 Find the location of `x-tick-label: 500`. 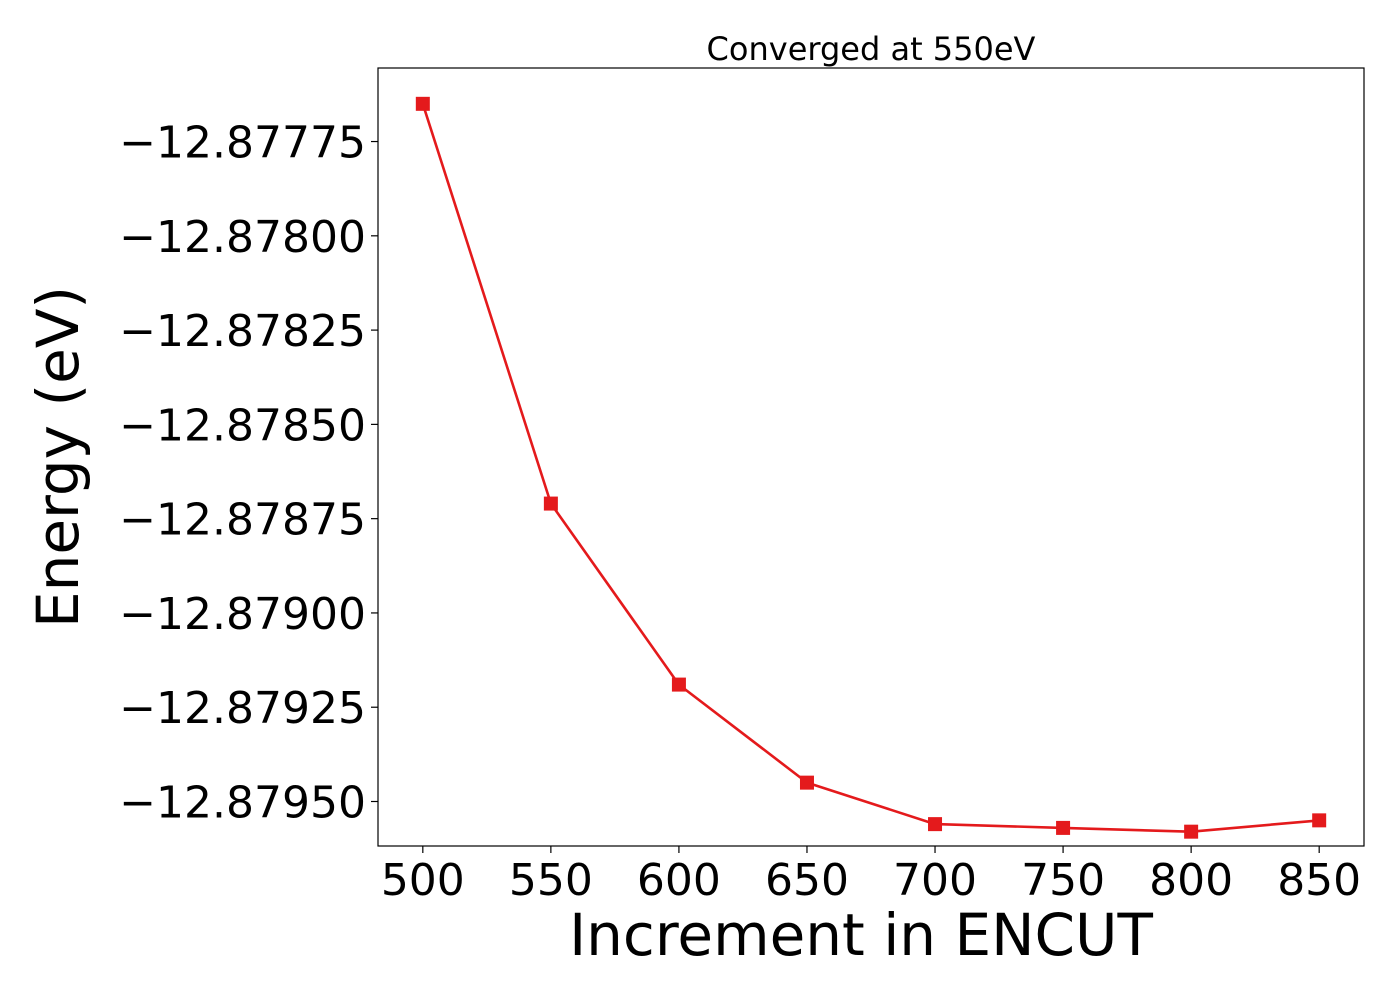

x-tick-label: 500 is located at coordinates (423, 880).